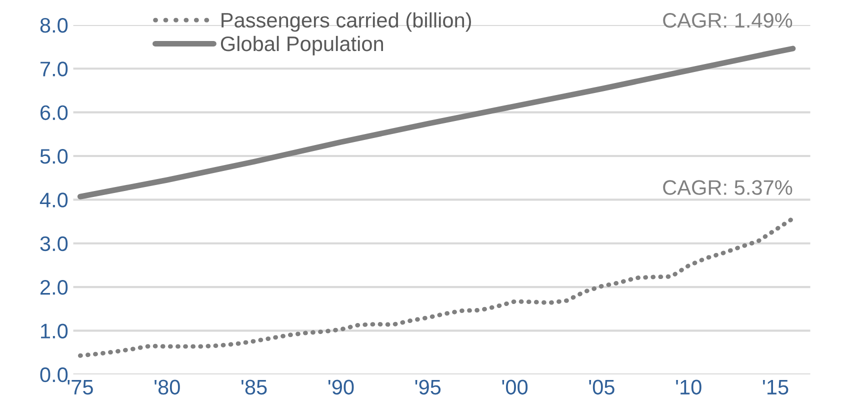  Describe the element at coordinates (727, 20) in the screenshot. I see `annotation: CAGR: 1.49%` at that location.